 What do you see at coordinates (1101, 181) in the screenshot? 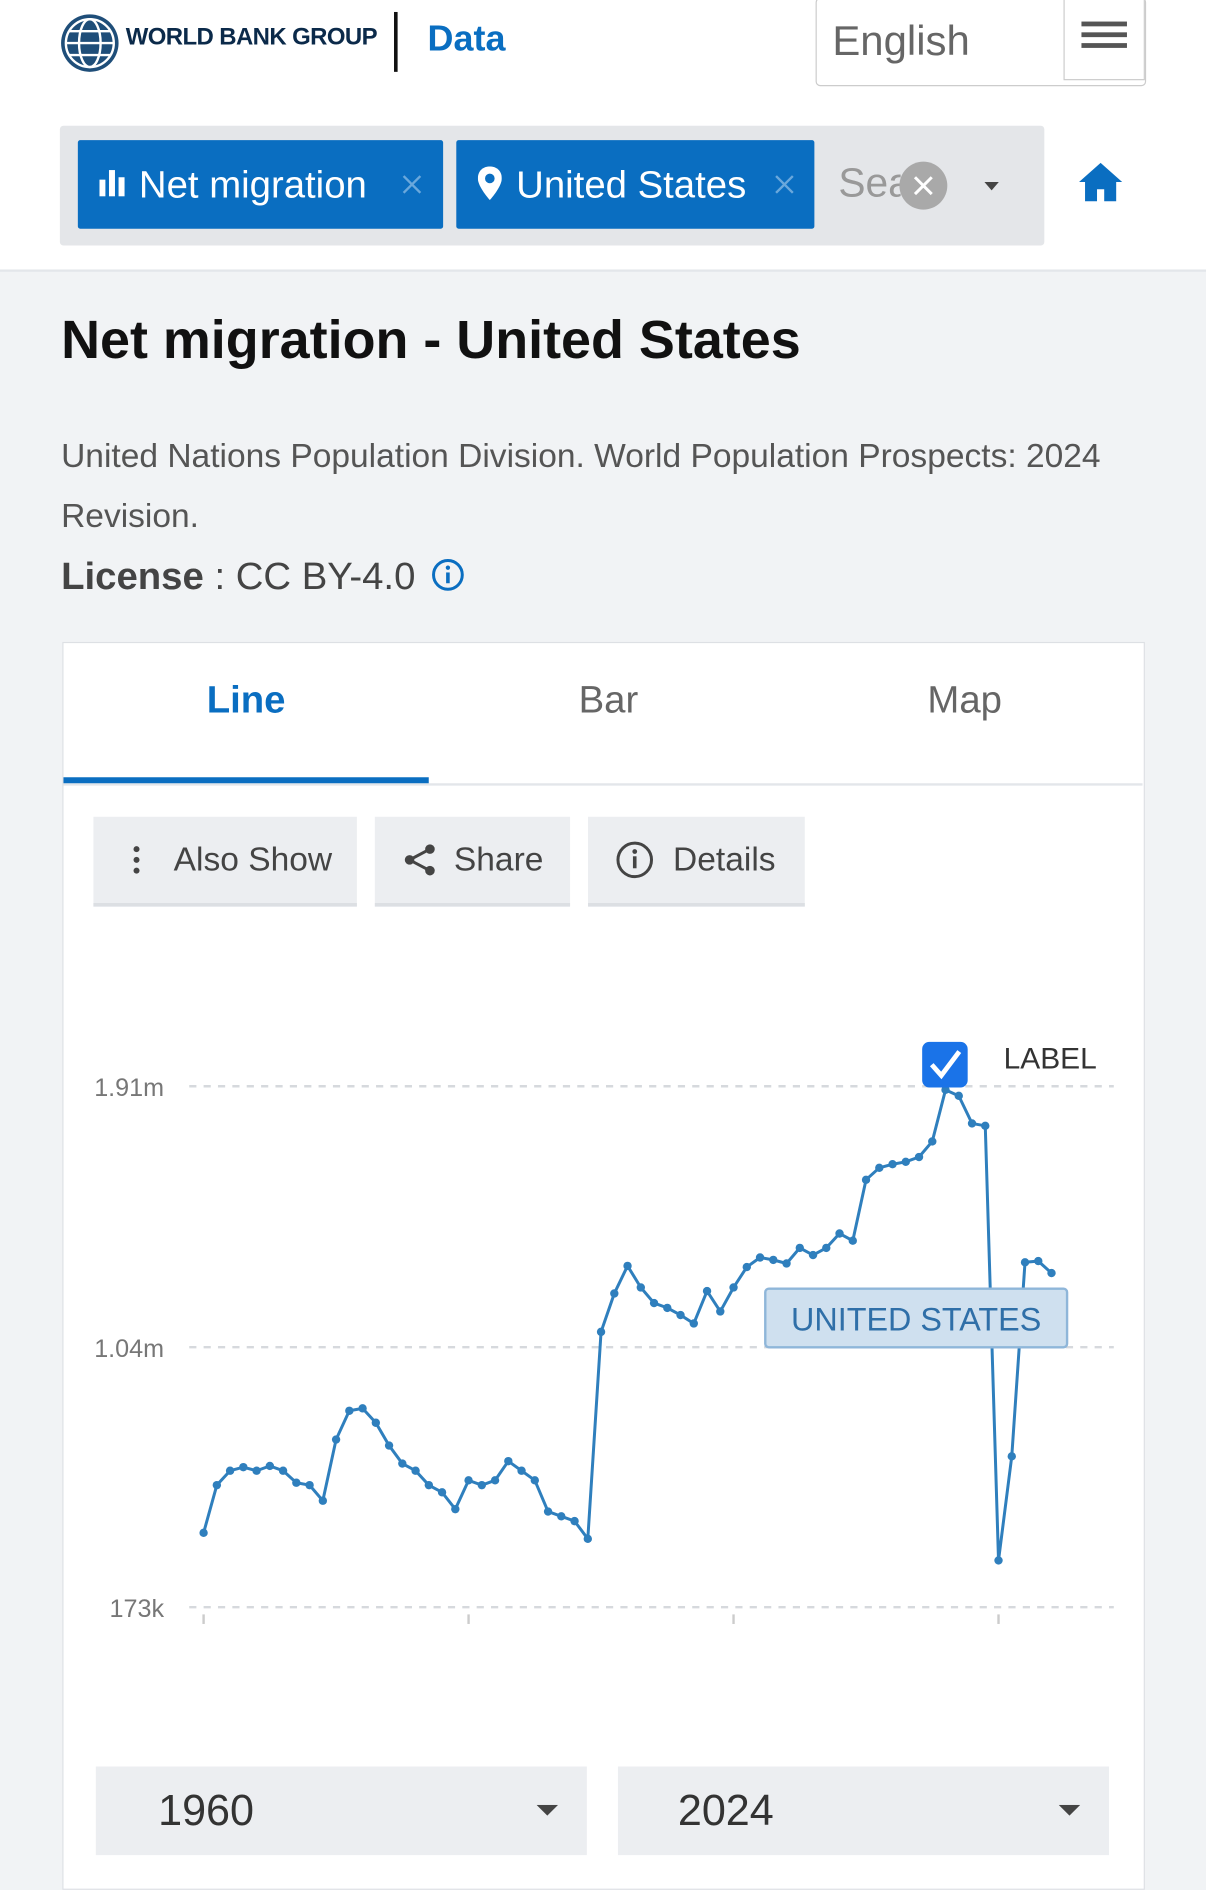
I see `home-icon` at bounding box center [1101, 181].